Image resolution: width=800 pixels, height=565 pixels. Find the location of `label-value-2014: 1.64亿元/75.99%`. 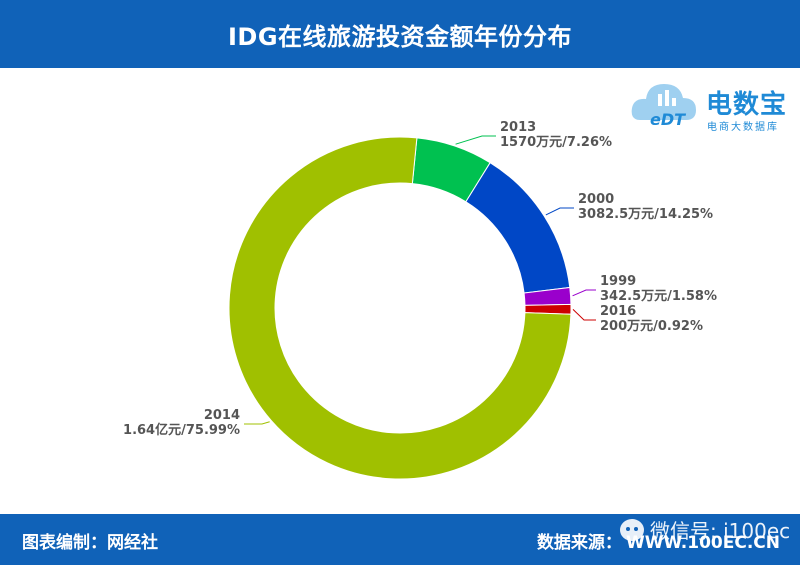

label-value-2014: 1.64亿元/75.99% is located at coordinates (181, 430).